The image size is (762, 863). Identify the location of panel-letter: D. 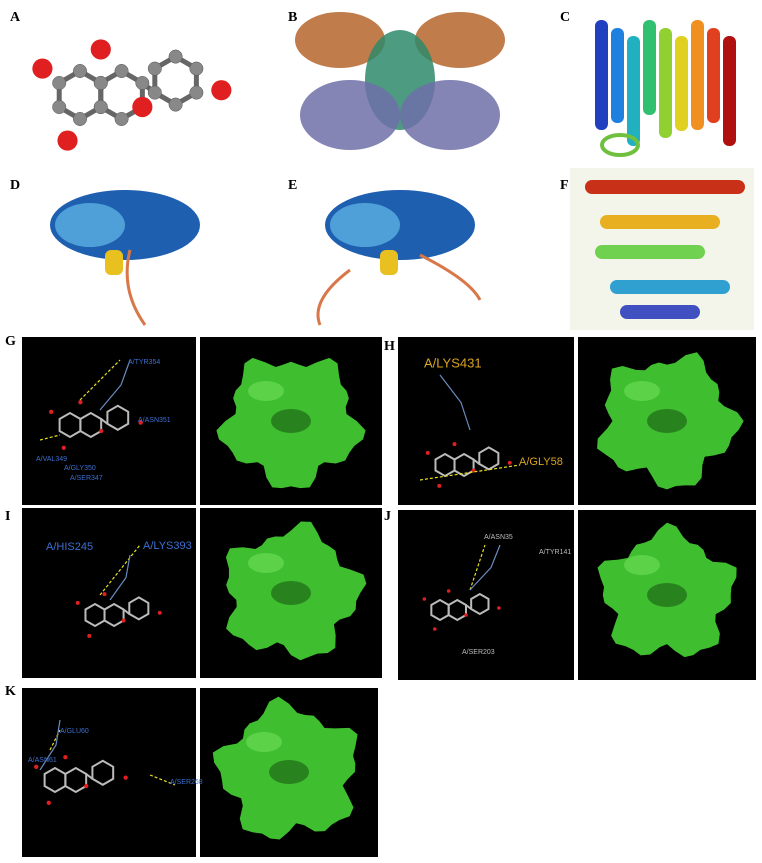
(15, 185).